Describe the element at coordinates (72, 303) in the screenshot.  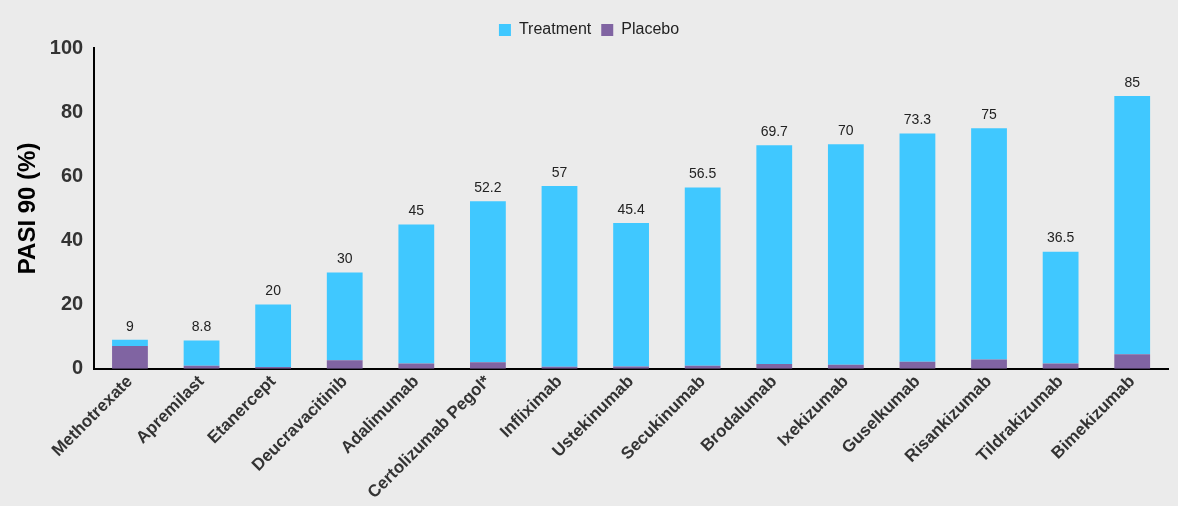
I see `y-tick-label: 20` at that location.